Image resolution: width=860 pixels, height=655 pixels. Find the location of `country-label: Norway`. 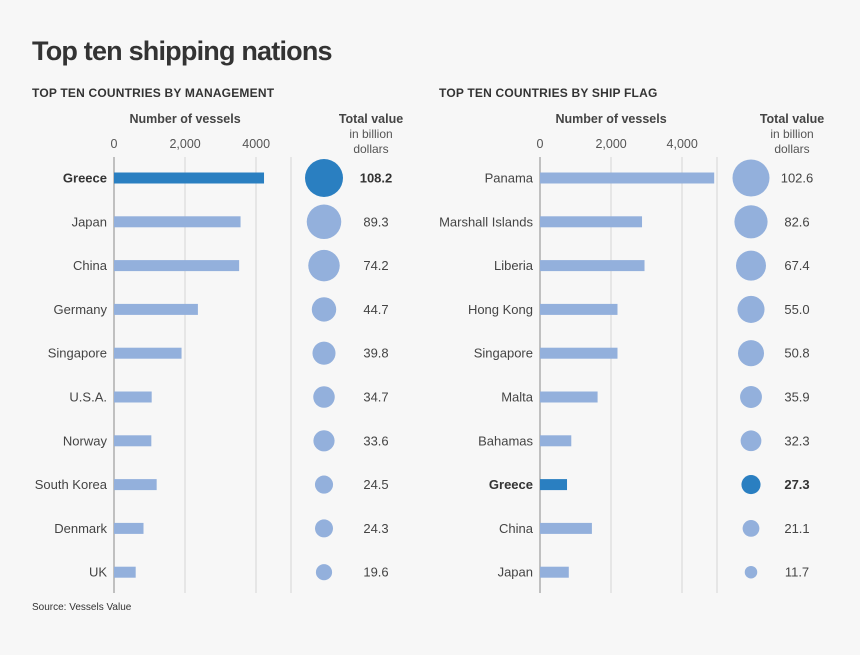

country-label: Norway is located at coordinates (85, 440).